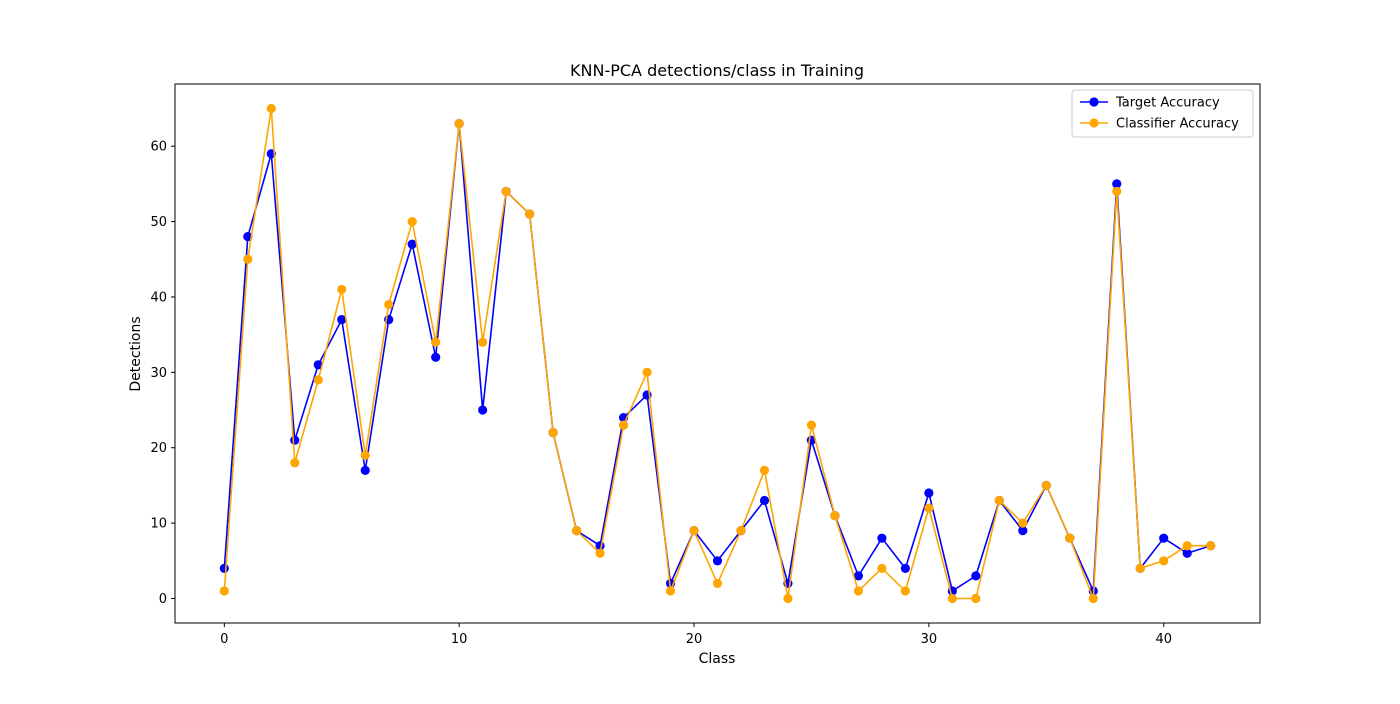 This screenshot has width=1400, height=704. I want to click on chart-title: KNN-PCA detections/class in Training, so click(717, 70).